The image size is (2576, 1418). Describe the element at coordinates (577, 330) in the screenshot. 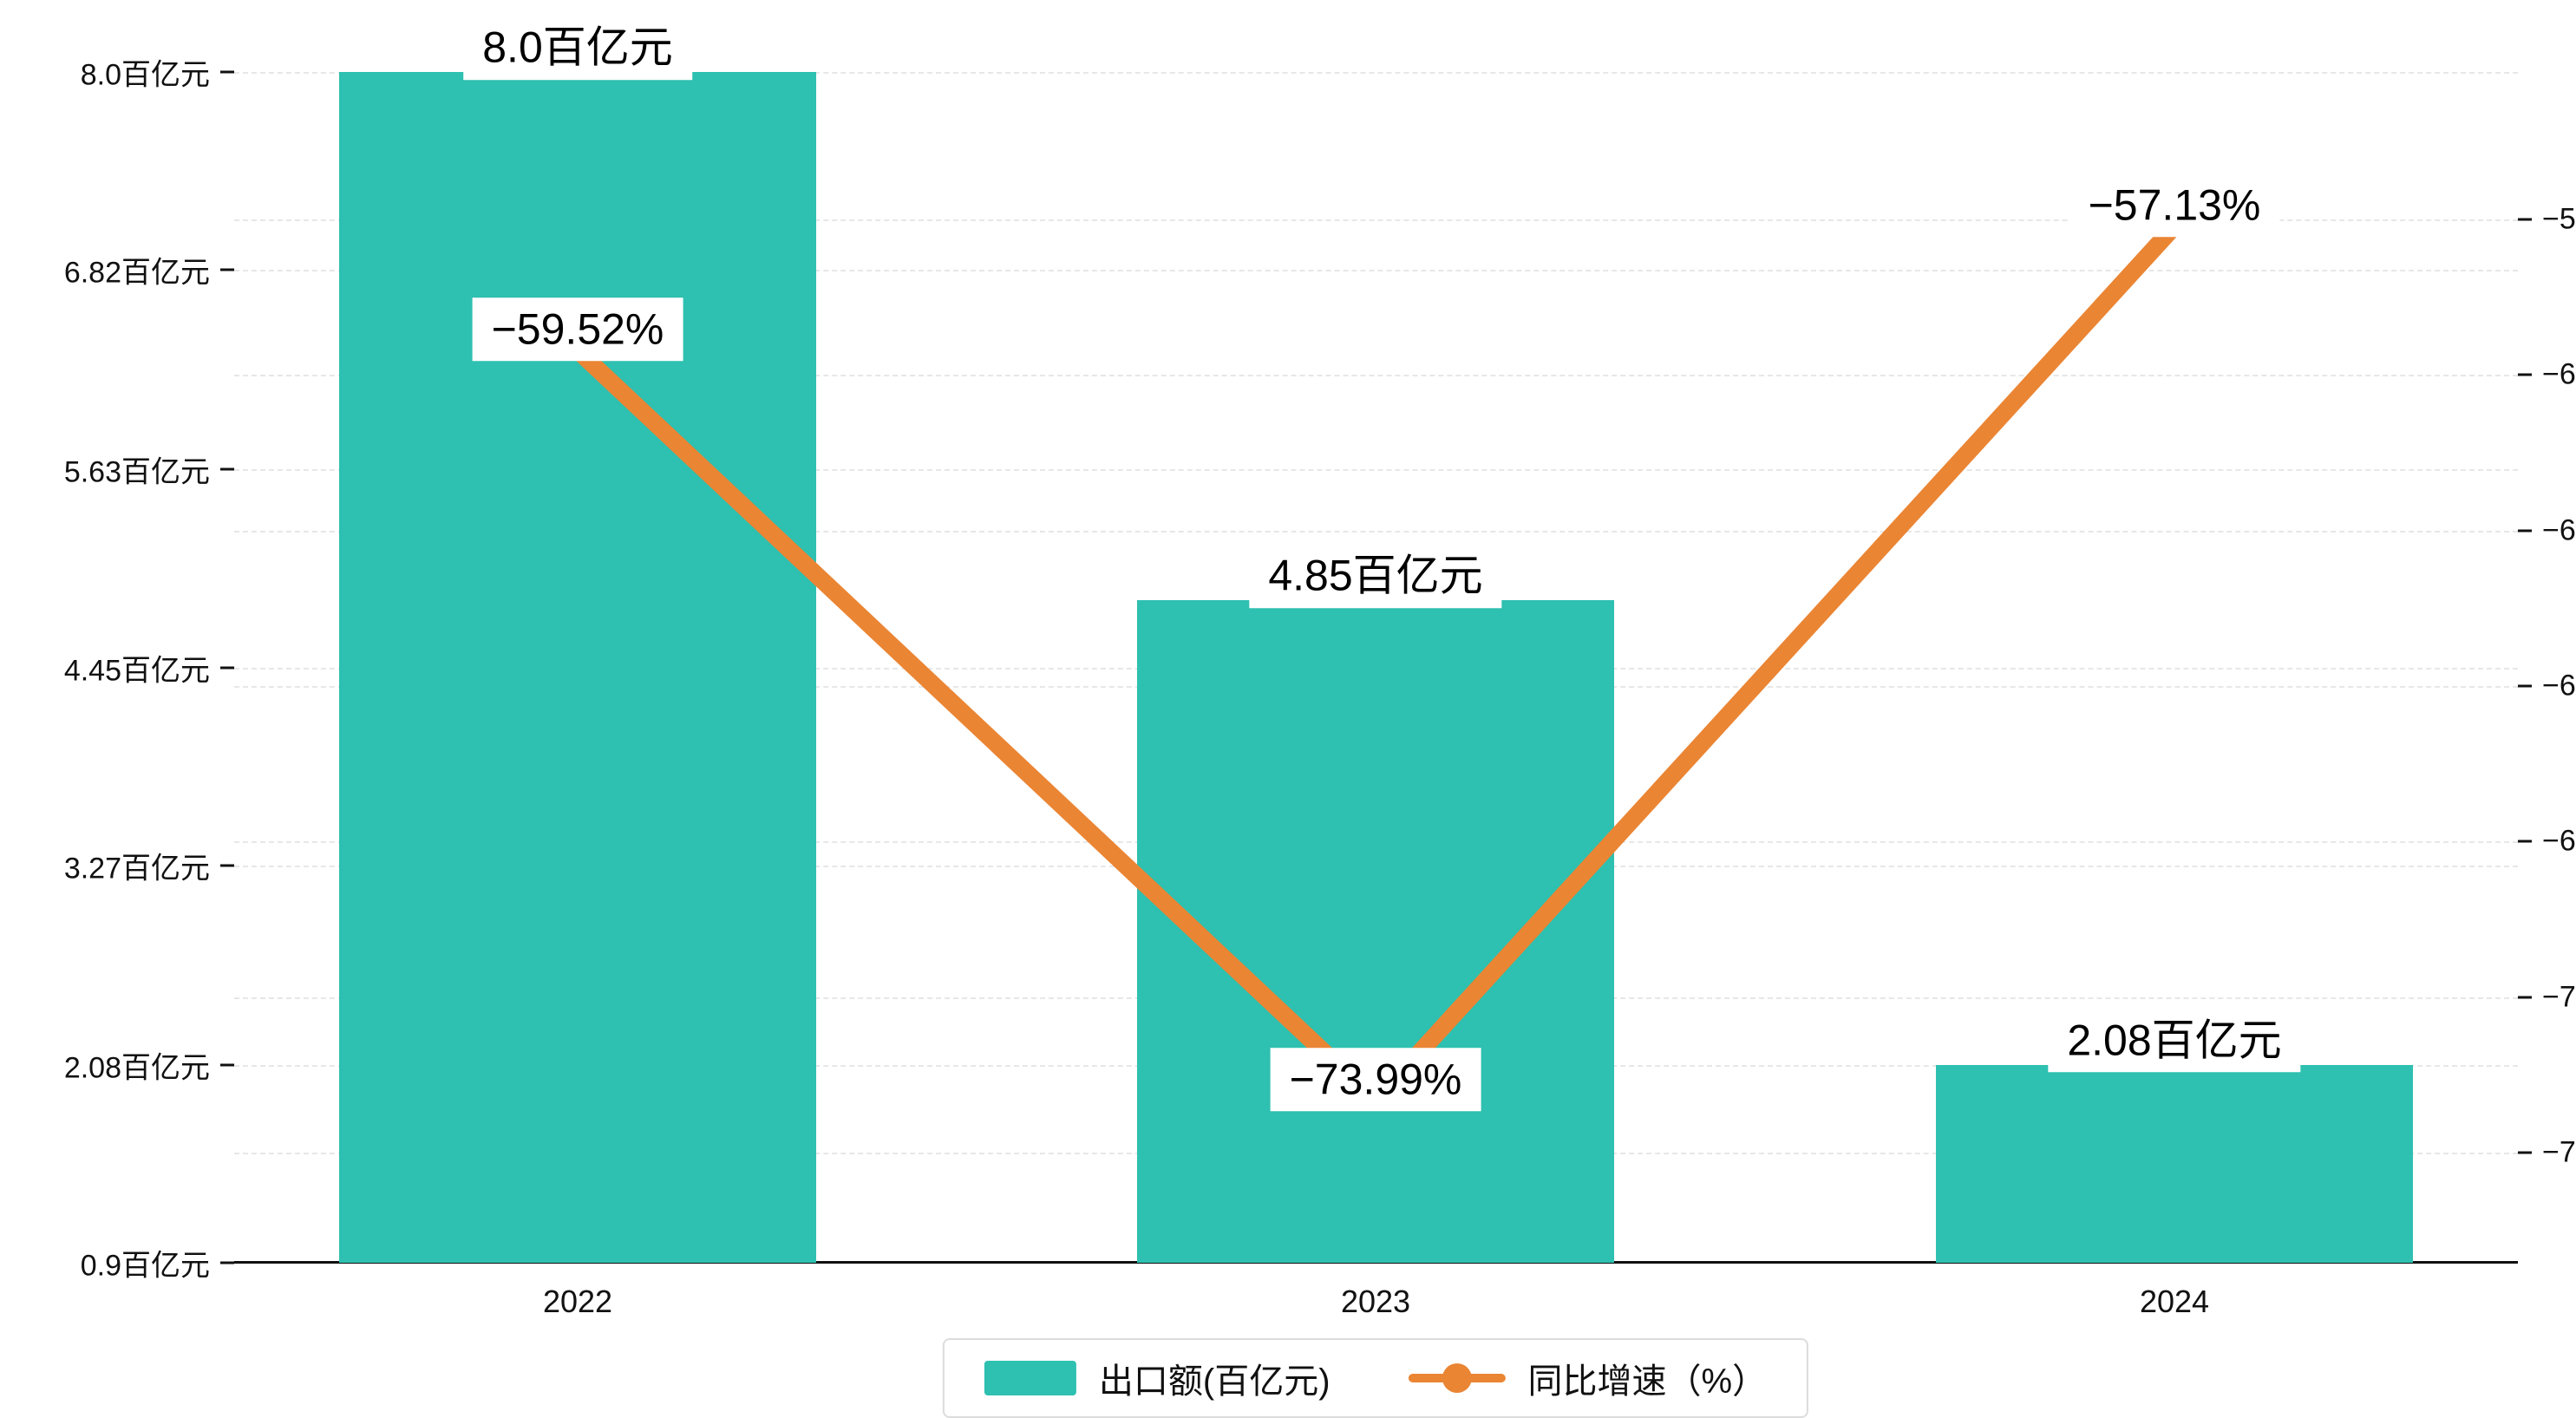

I see `line-value-label: −59.52%` at that location.